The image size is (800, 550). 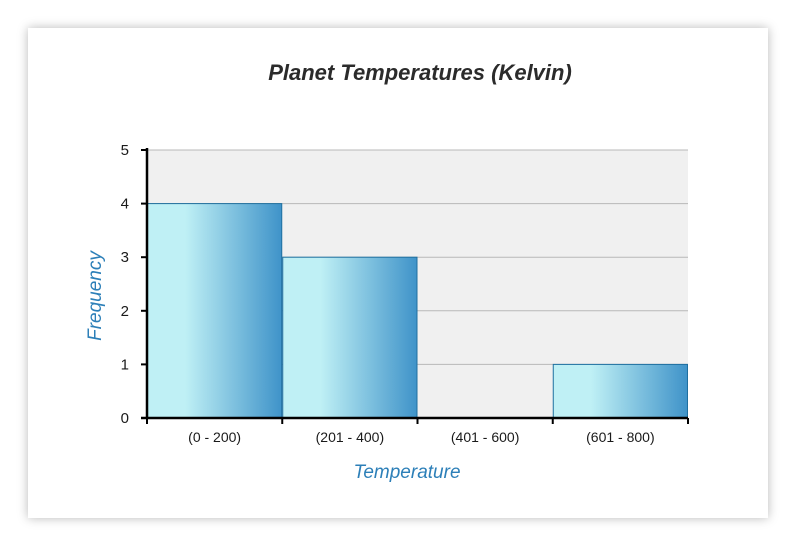 I want to click on x-tick-label: (601 - 800), so click(x=620, y=437).